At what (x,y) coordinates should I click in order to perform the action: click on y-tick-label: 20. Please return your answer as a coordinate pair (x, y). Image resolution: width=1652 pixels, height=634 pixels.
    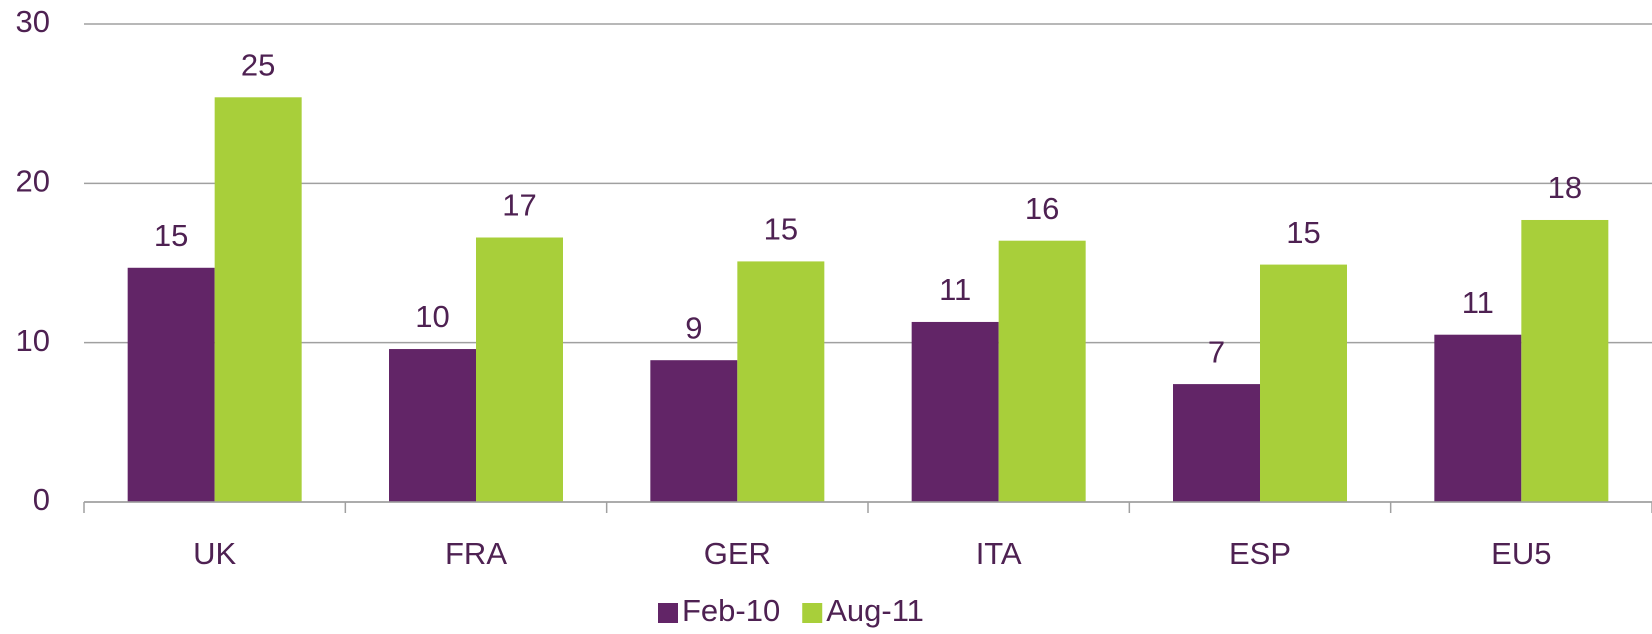
    Looking at the image, I should click on (33, 181).